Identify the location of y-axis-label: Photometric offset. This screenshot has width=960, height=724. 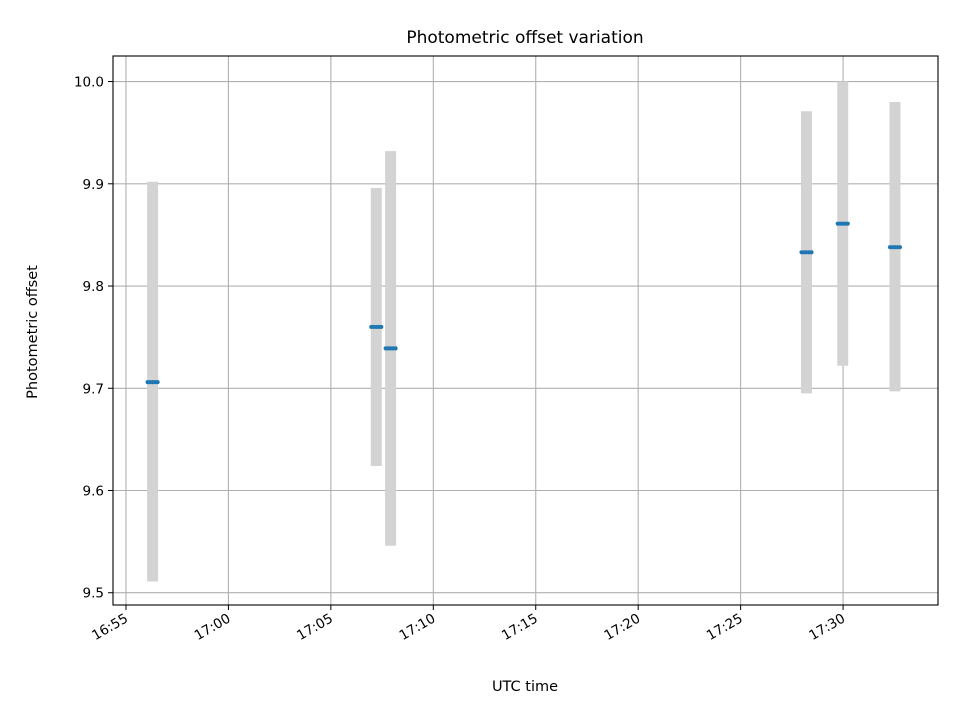
(33, 332).